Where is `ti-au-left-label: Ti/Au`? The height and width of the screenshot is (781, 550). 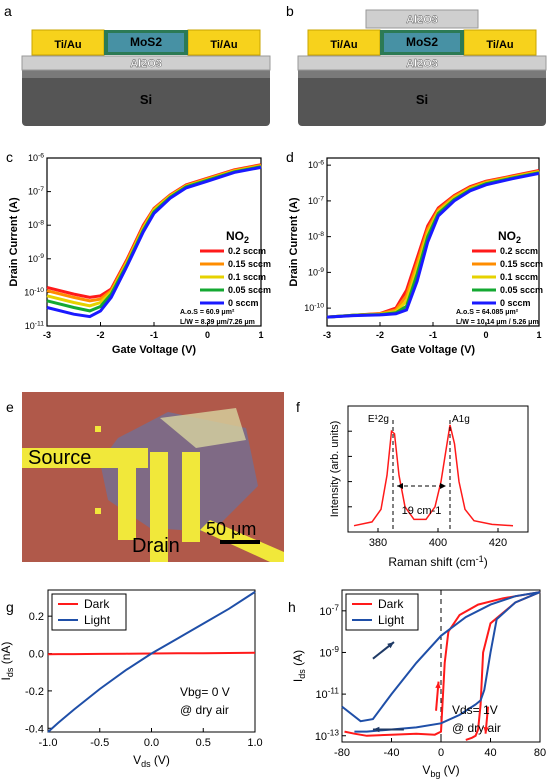 ti-au-left-label: Ti/Au is located at coordinates (343, 45).